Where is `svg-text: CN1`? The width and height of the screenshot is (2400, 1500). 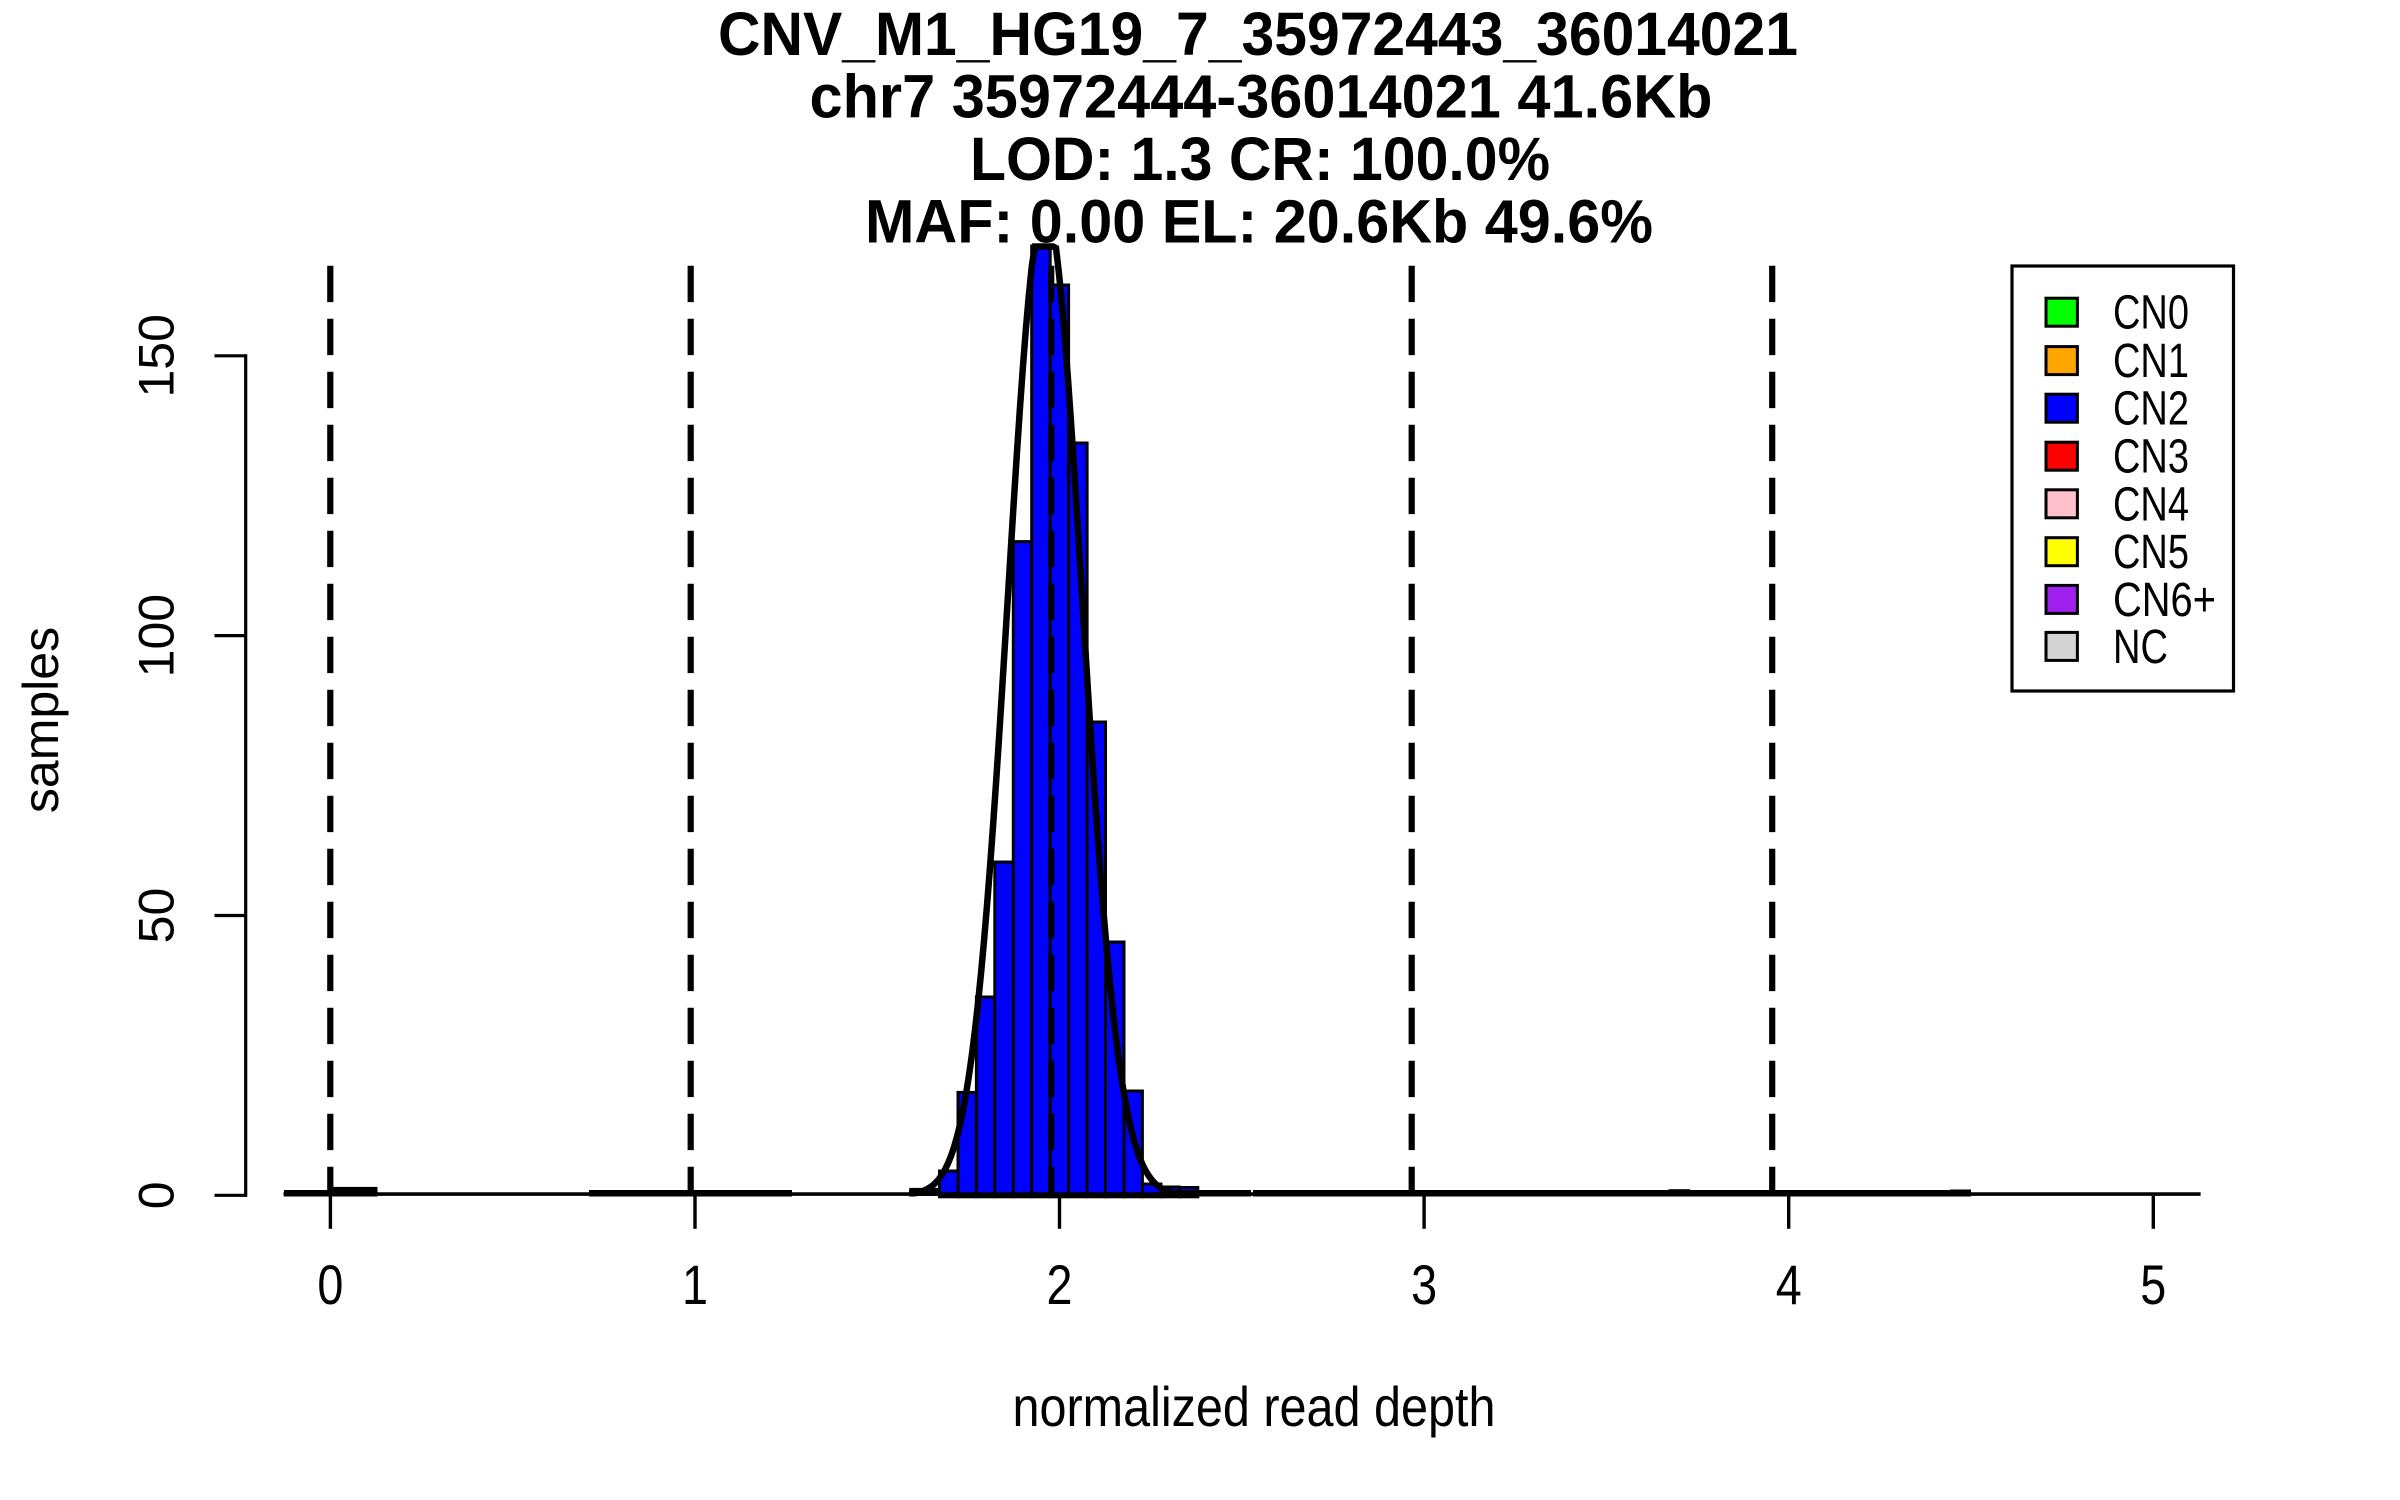 svg-text: CN1 is located at coordinates (2151, 361).